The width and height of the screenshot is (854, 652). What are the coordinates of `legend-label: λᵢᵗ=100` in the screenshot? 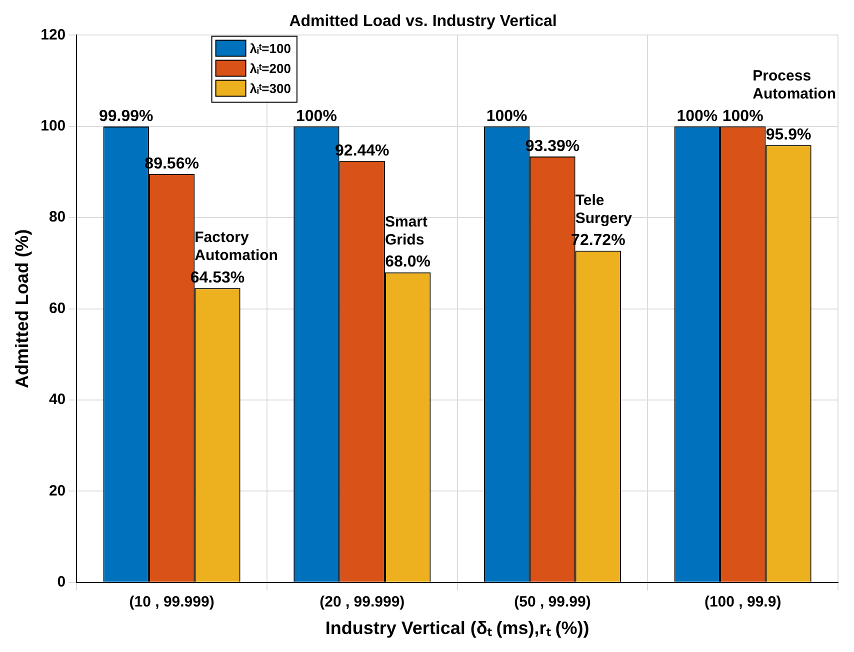 It's located at (270, 48).